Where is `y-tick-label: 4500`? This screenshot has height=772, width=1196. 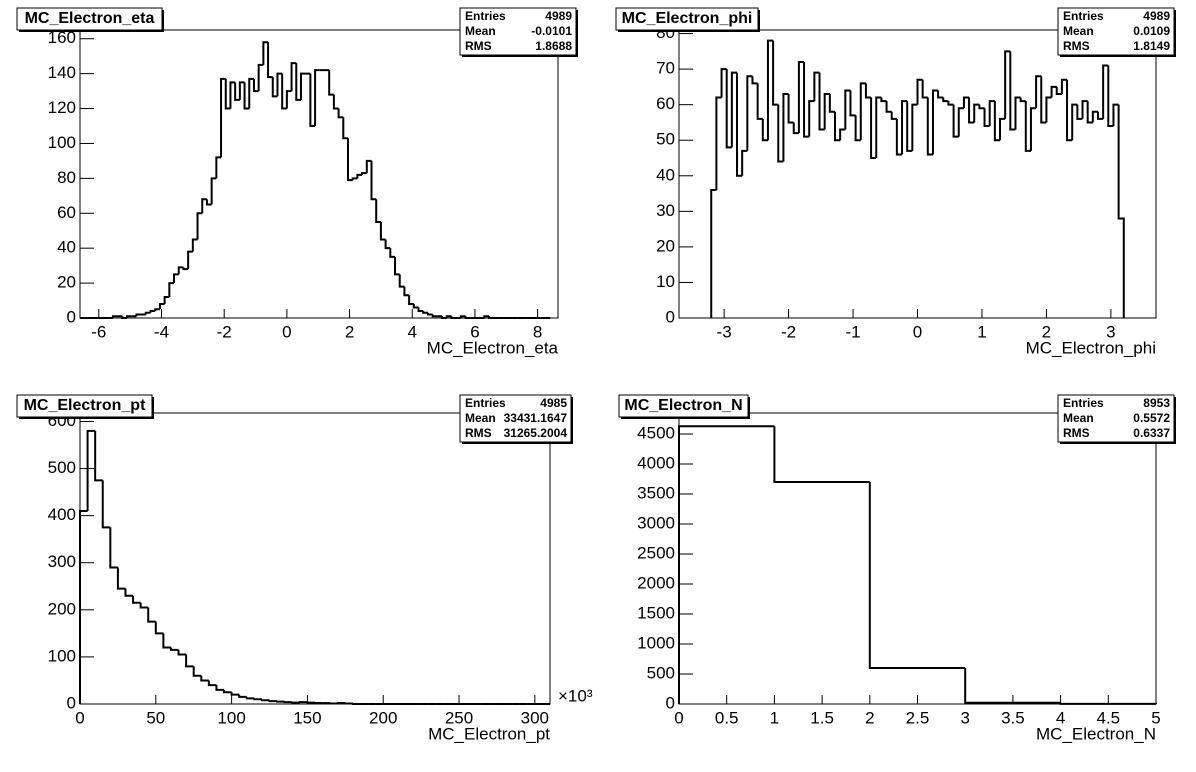 y-tick-label: 4500 is located at coordinates (656, 432).